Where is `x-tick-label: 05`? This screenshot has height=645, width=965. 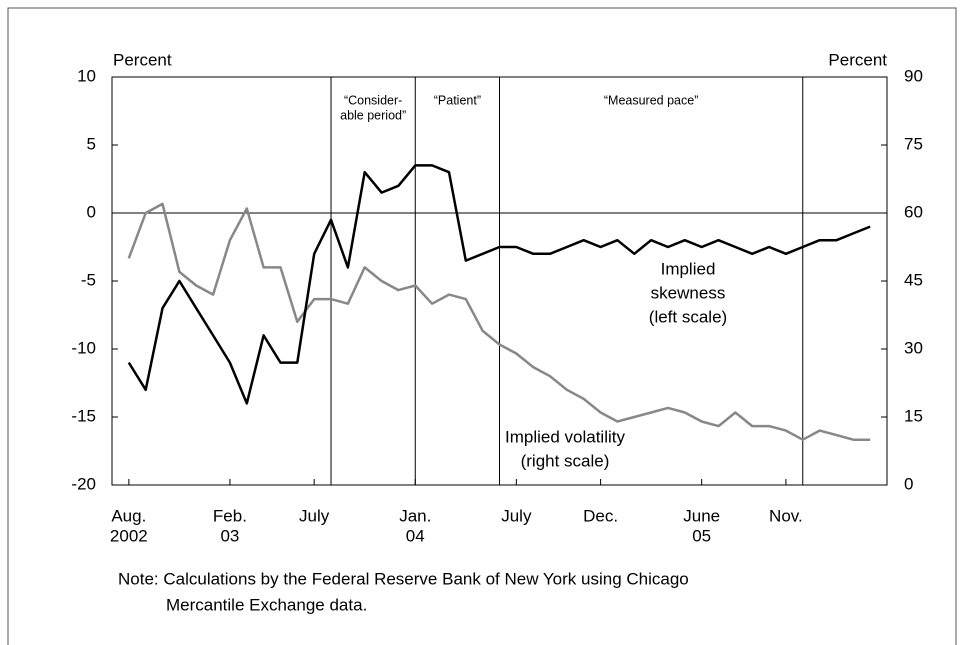 x-tick-label: 05 is located at coordinates (701, 535).